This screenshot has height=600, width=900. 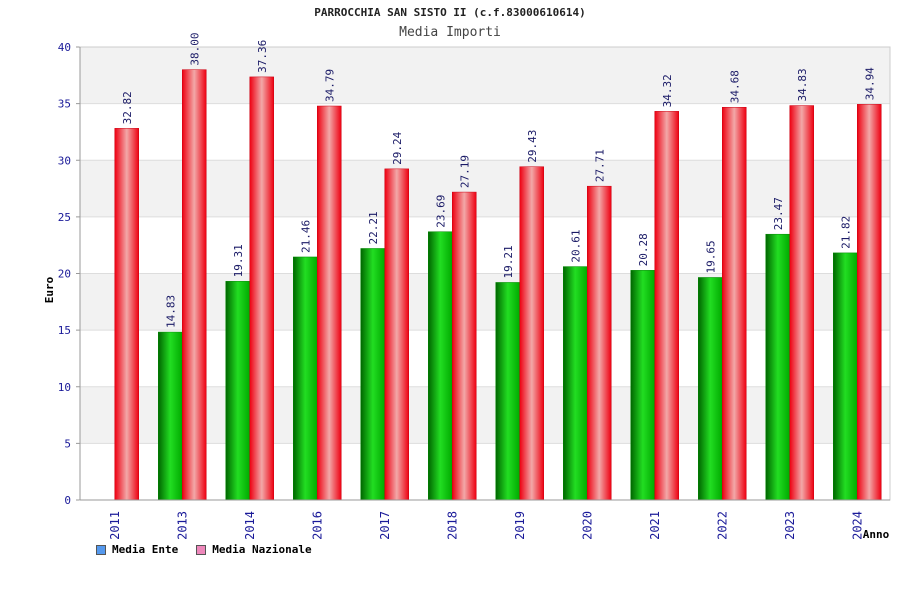 I want to click on x-tick-label: 2013, so click(x=182, y=525).